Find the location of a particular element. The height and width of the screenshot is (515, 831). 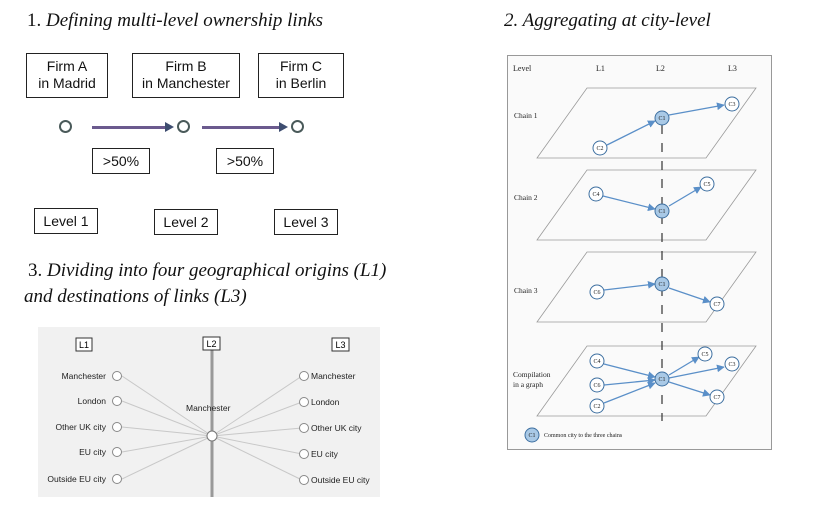

compilation-label-1: Compilation is located at coordinates (532, 374).